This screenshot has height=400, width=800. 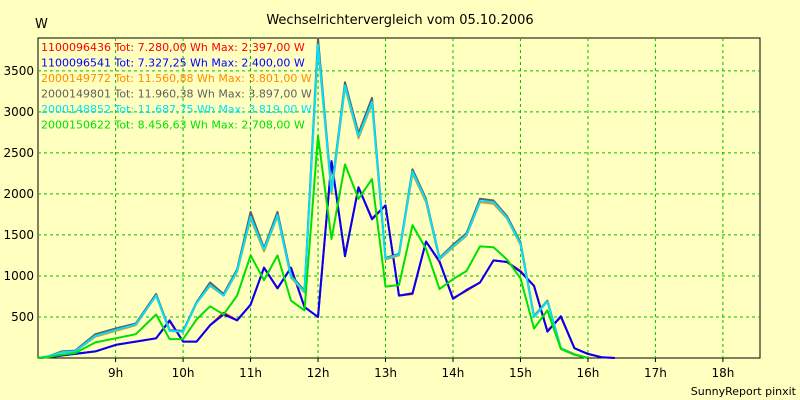 I want to click on x-tick-label: 12h, so click(x=318, y=373).